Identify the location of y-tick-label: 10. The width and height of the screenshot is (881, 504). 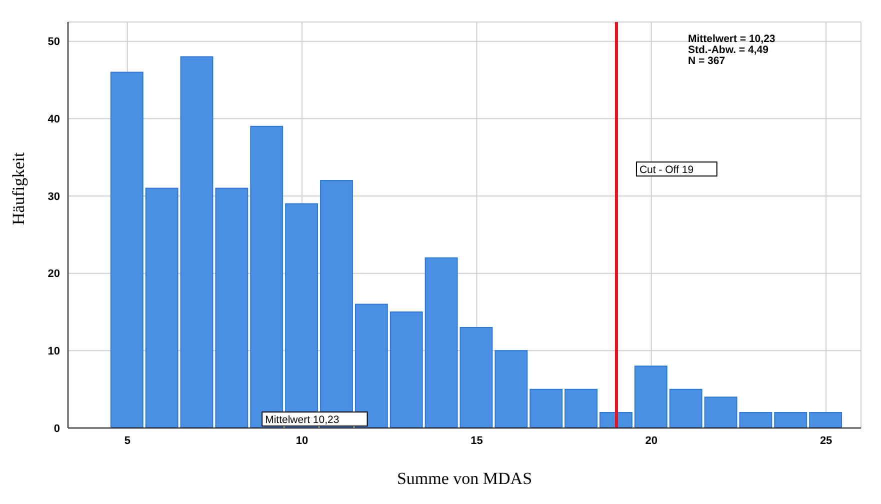
(54, 352).